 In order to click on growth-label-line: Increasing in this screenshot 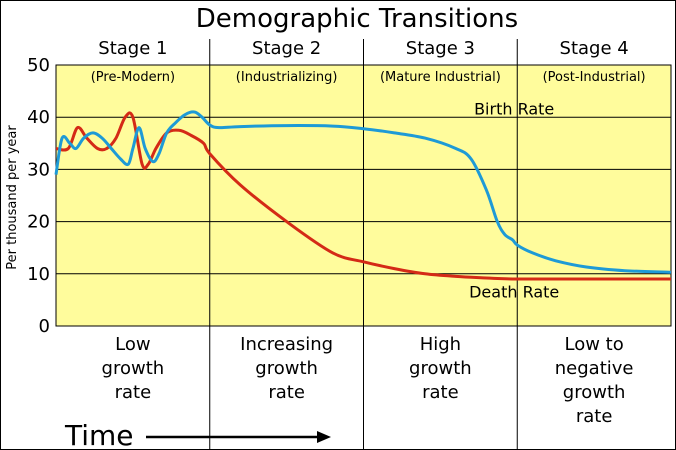, I will do `click(286, 344)`.